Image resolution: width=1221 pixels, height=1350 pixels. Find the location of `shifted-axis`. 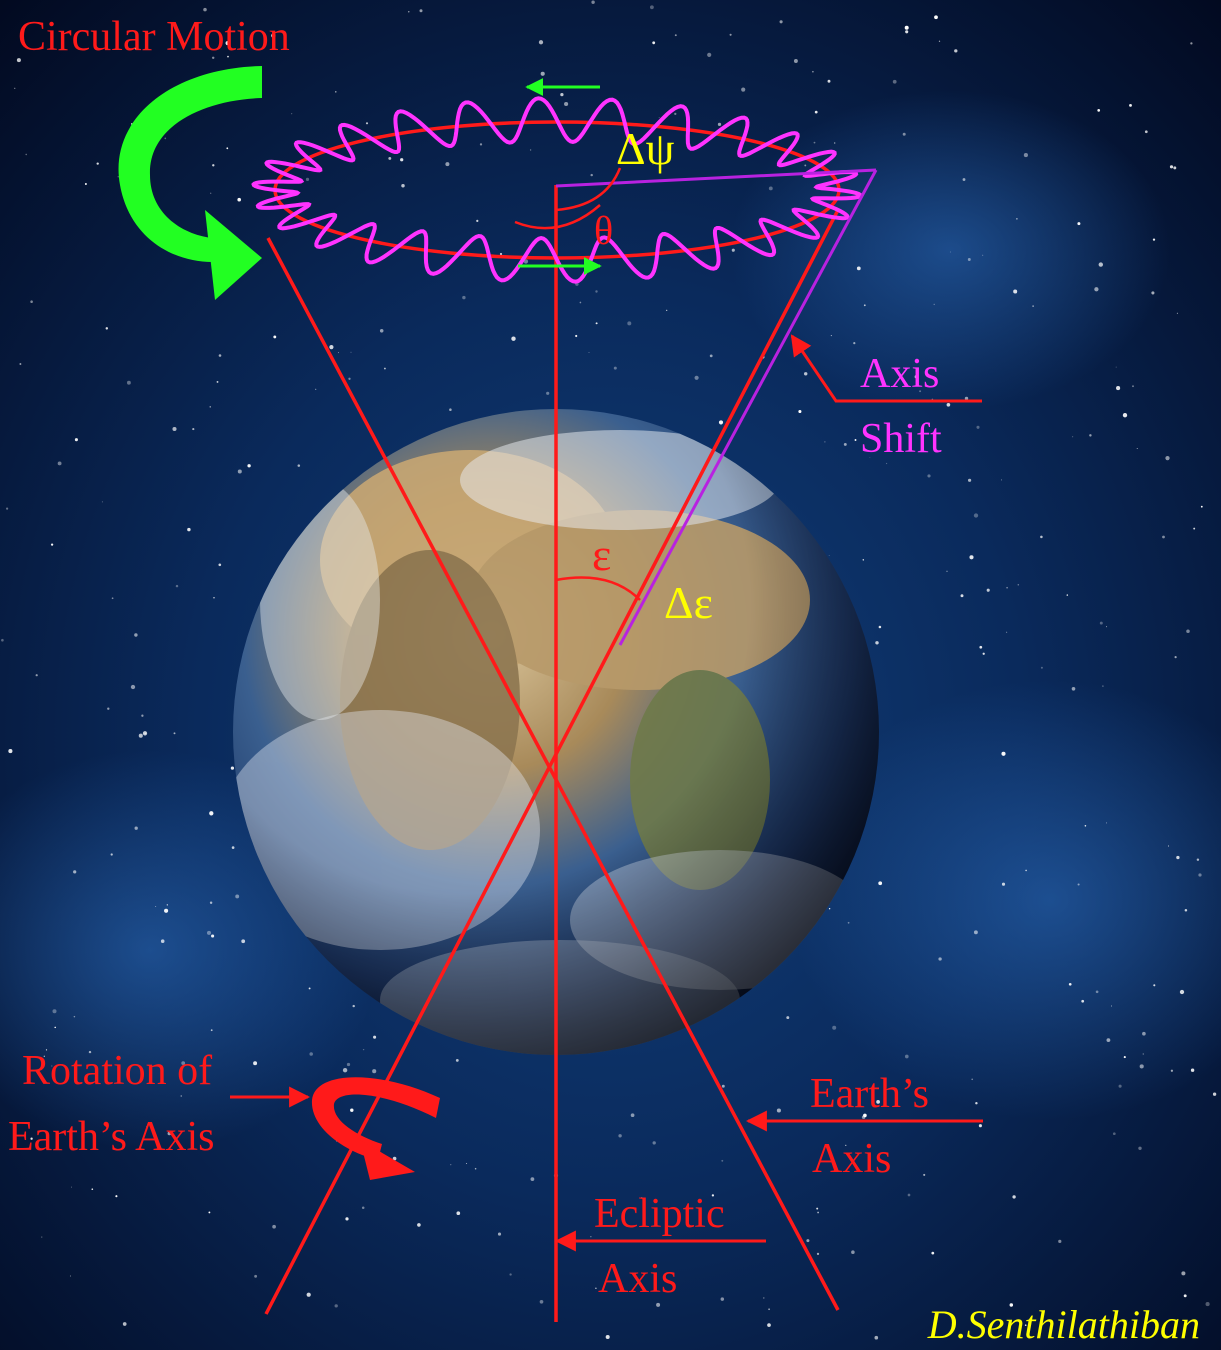

shifted-axis is located at coordinates (716, 407).